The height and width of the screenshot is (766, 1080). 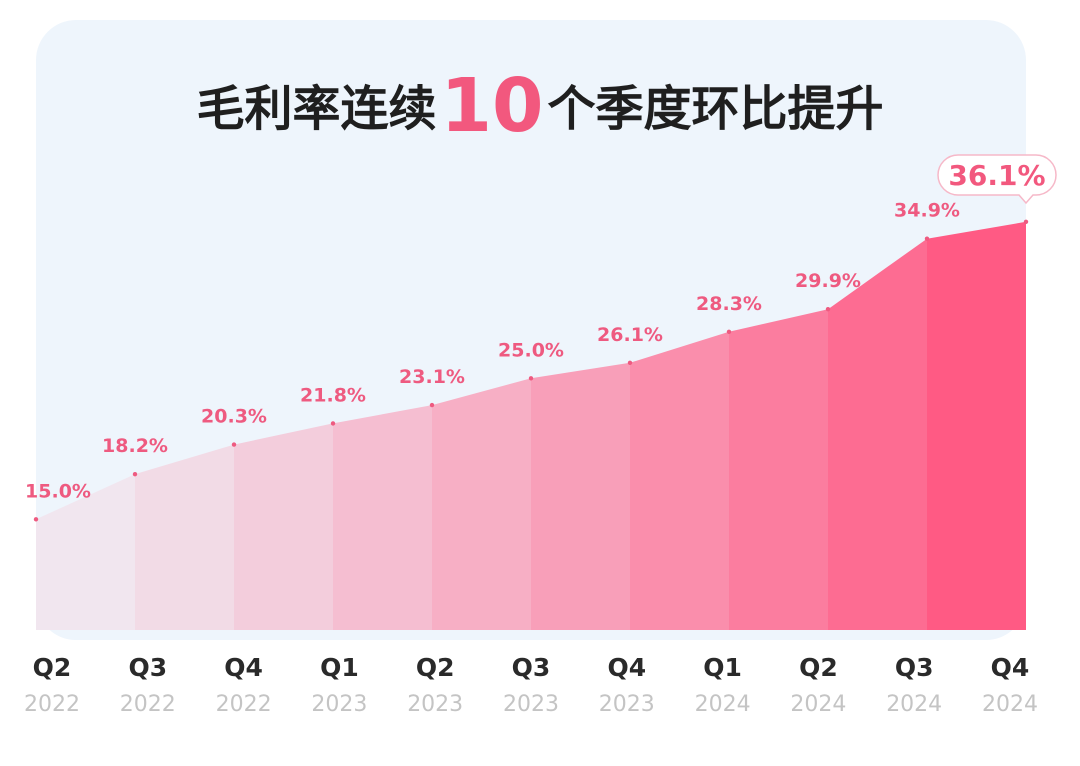 I want to click on title-prefix: 毛利率连续, so click(x=316, y=109).